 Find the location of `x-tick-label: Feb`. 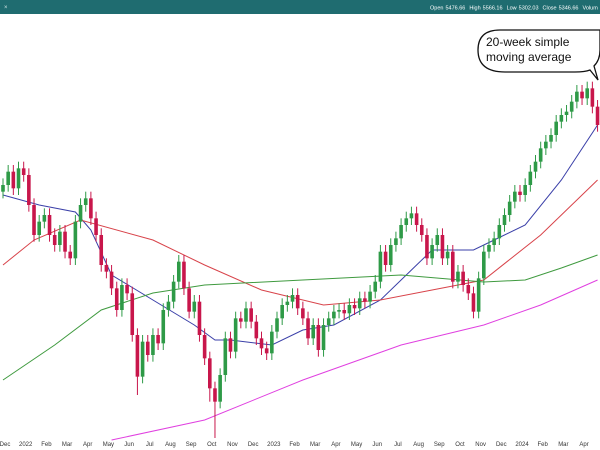

x-tick-label: Feb is located at coordinates (46, 445).